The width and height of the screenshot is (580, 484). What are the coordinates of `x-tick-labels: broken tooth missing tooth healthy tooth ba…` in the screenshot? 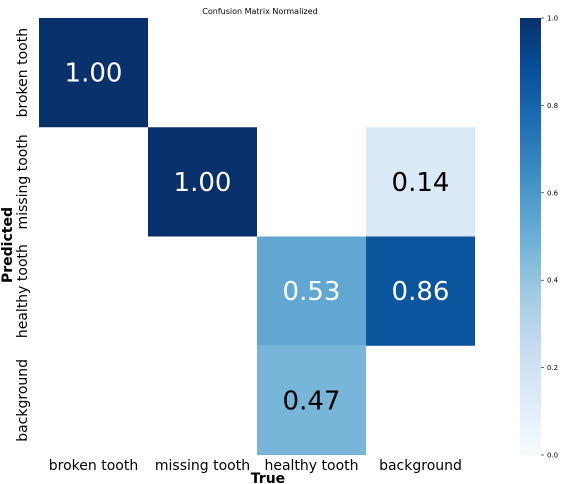 It's located at (255, 466).